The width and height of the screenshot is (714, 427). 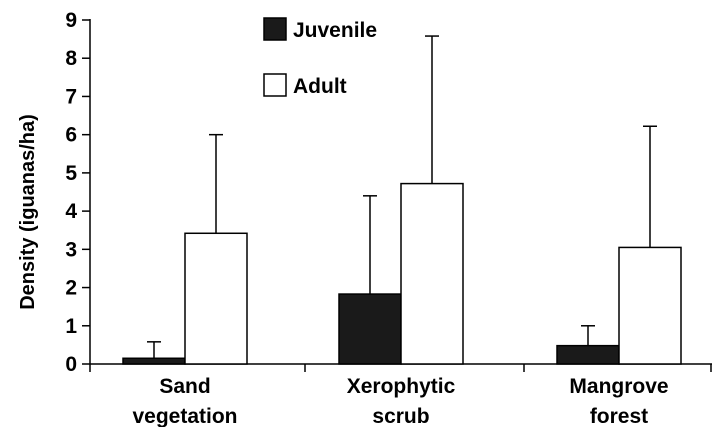 I want to click on x-category-label: vegetation, so click(x=184, y=416).